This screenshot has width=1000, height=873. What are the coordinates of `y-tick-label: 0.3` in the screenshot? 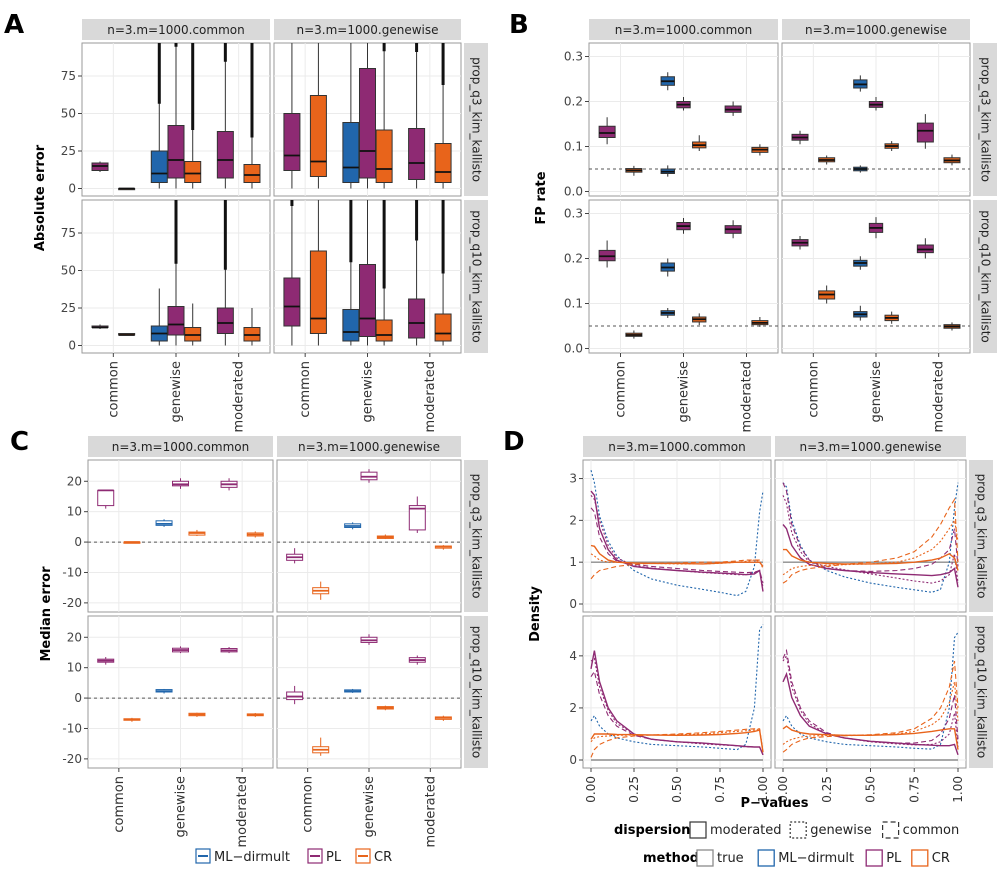 It's located at (573, 214).